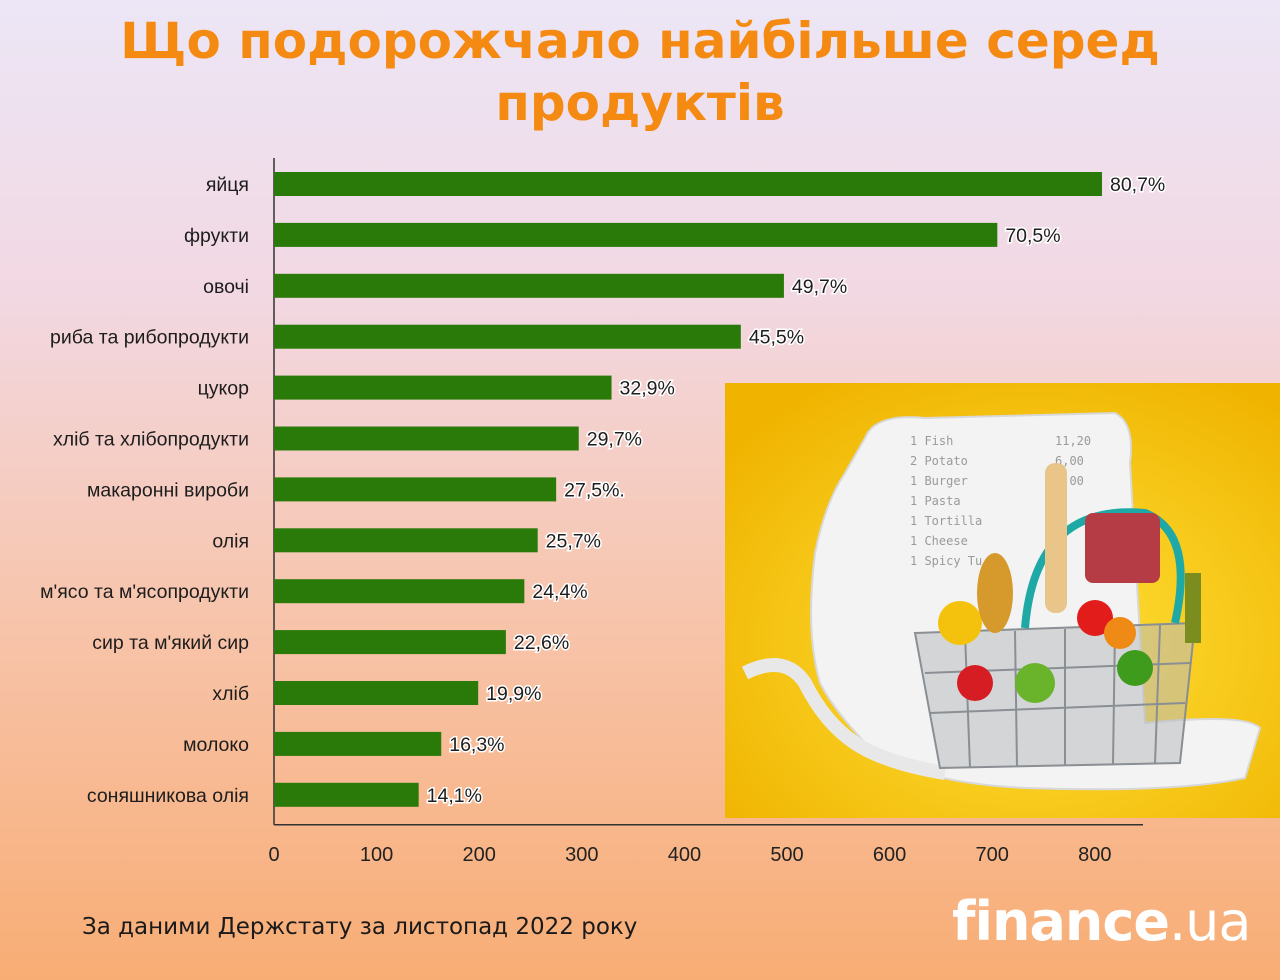 The width and height of the screenshot is (1280, 980). I want to click on data-label: 49,7%, so click(819, 287).